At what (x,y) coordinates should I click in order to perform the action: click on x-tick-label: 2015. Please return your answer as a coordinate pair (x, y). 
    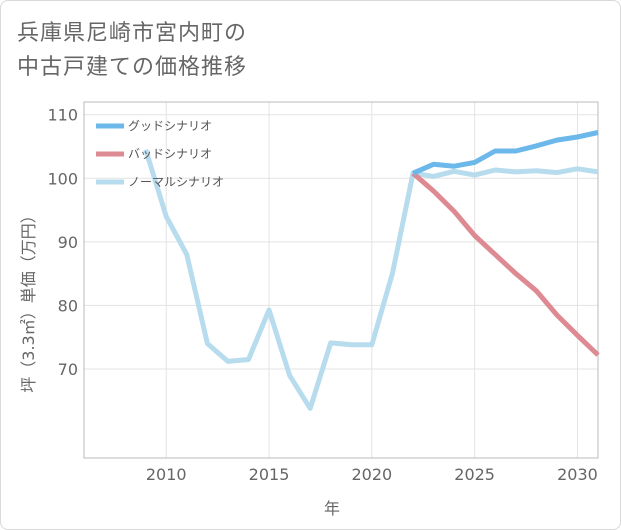
    Looking at the image, I should click on (269, 474).